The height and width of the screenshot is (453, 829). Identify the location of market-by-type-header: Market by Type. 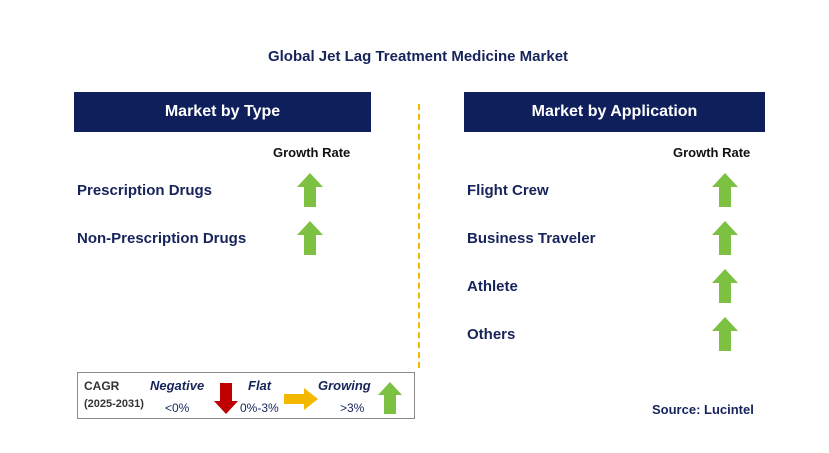
(222, 112).